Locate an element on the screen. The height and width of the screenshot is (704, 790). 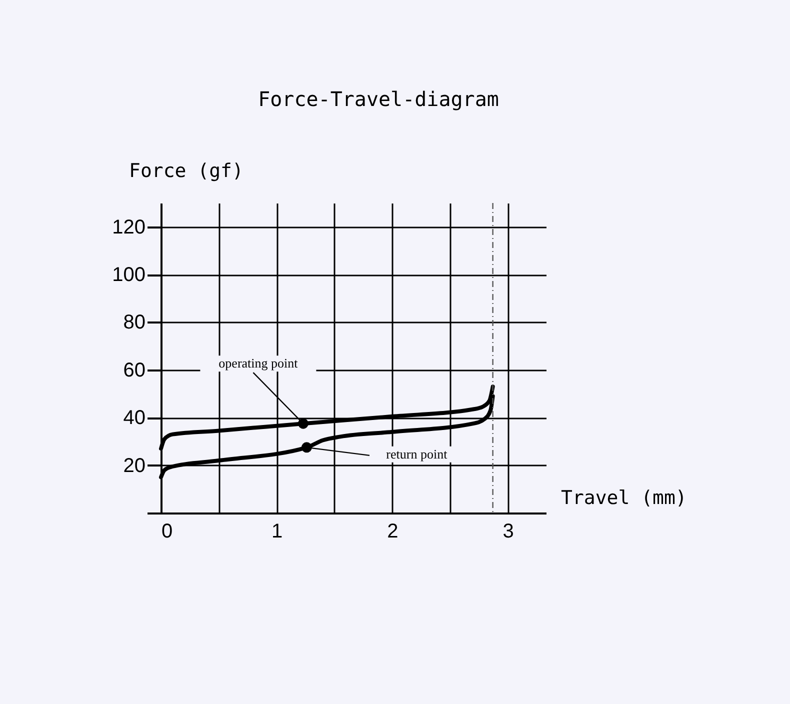
y-tick-label: 40 is located at coordinates (134, 418).